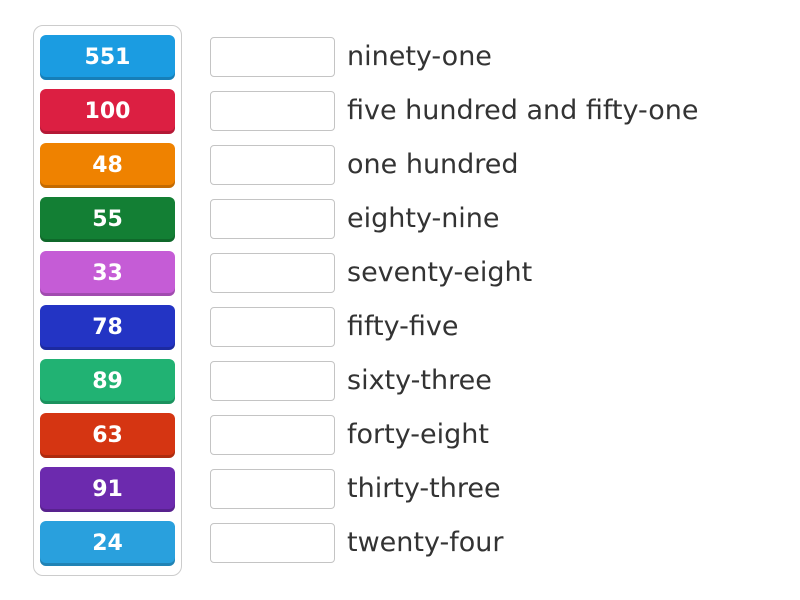 The height and width of the screenshot is (600, 800). Describe the element at coordinates (419, 56) in the screenshot. I see `match-label: ninety-one` at that location.